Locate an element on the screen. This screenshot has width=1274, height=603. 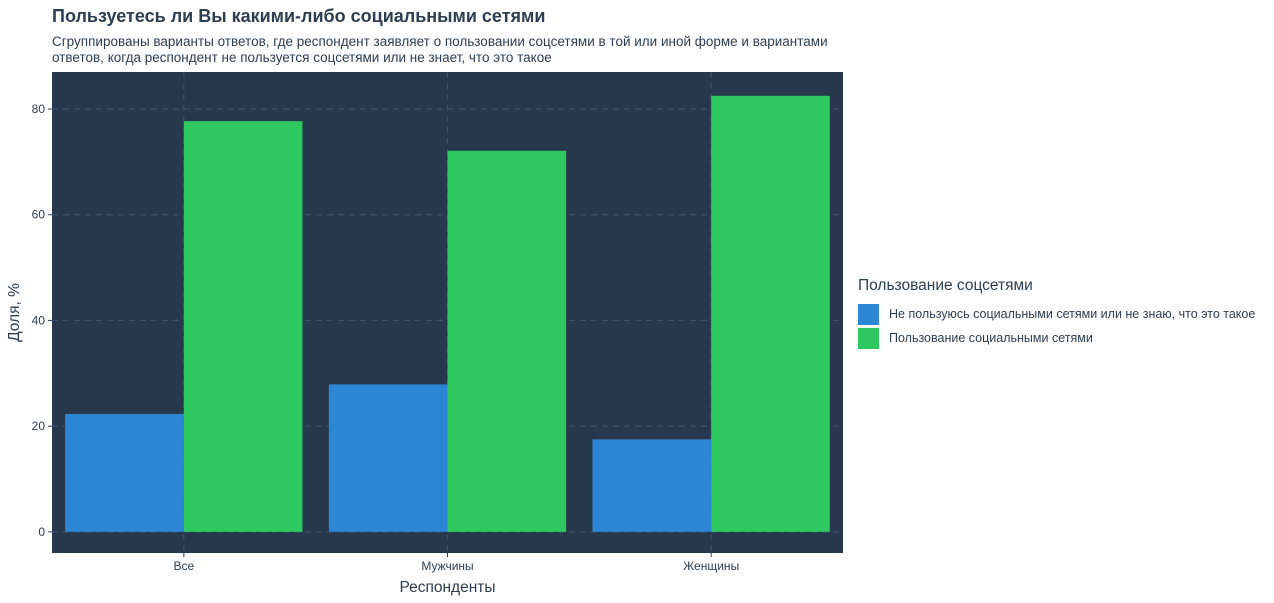
y-tick-label: 20 is located at coordinates (39, 426).